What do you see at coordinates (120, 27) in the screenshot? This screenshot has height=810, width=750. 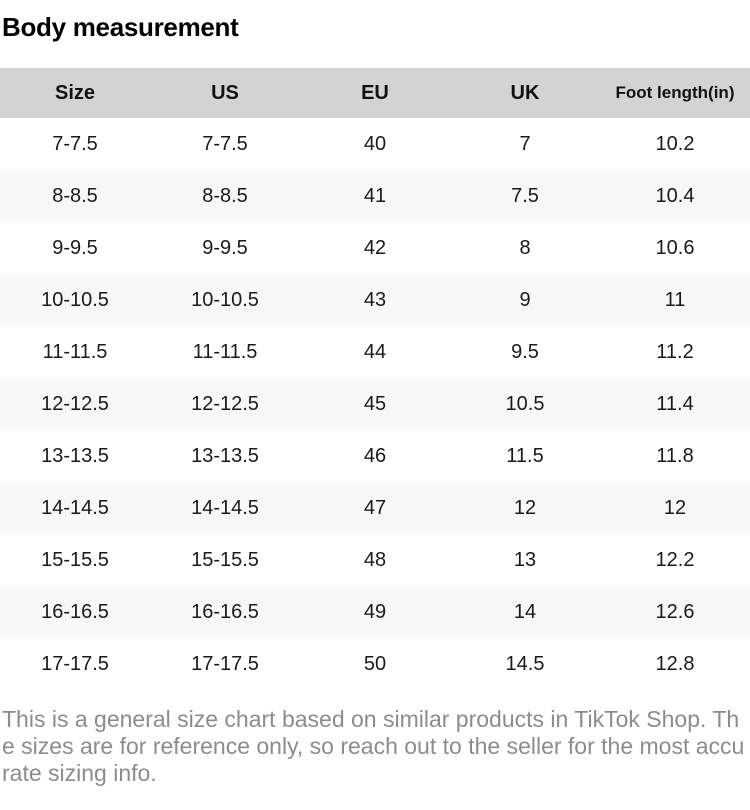 I see `page-title: Body measurement` at bounding box center [120, 27].